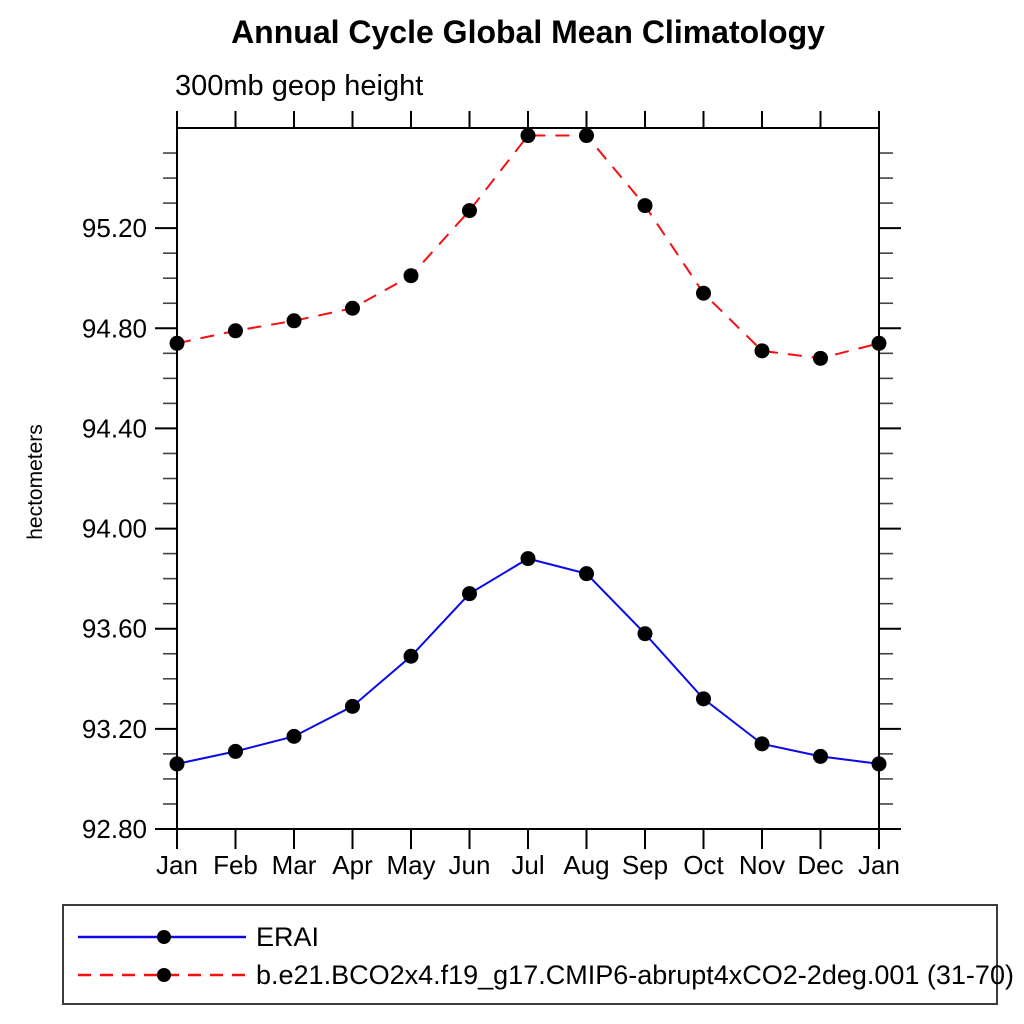 The image size is (1024, 1024). I want to click on legend-line-sample-solid, so click(162, 937).